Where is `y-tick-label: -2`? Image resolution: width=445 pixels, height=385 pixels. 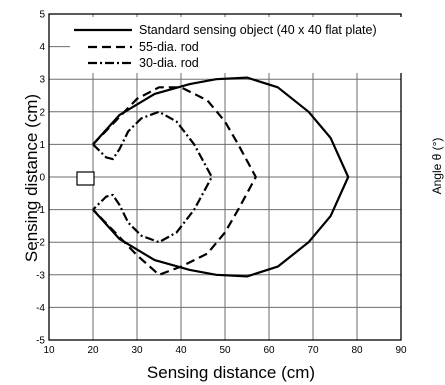
y-tick-label: -2 is located at coordinates (40, 243).